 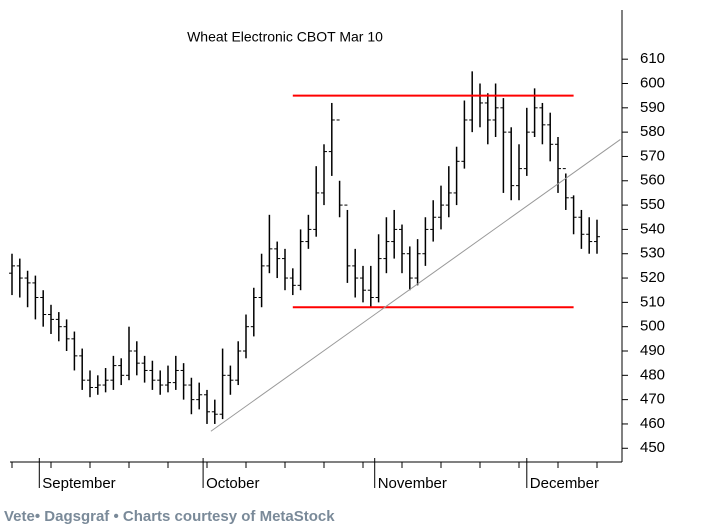 I want to click on y-tick-label: 520, so click(x=652, y=277).